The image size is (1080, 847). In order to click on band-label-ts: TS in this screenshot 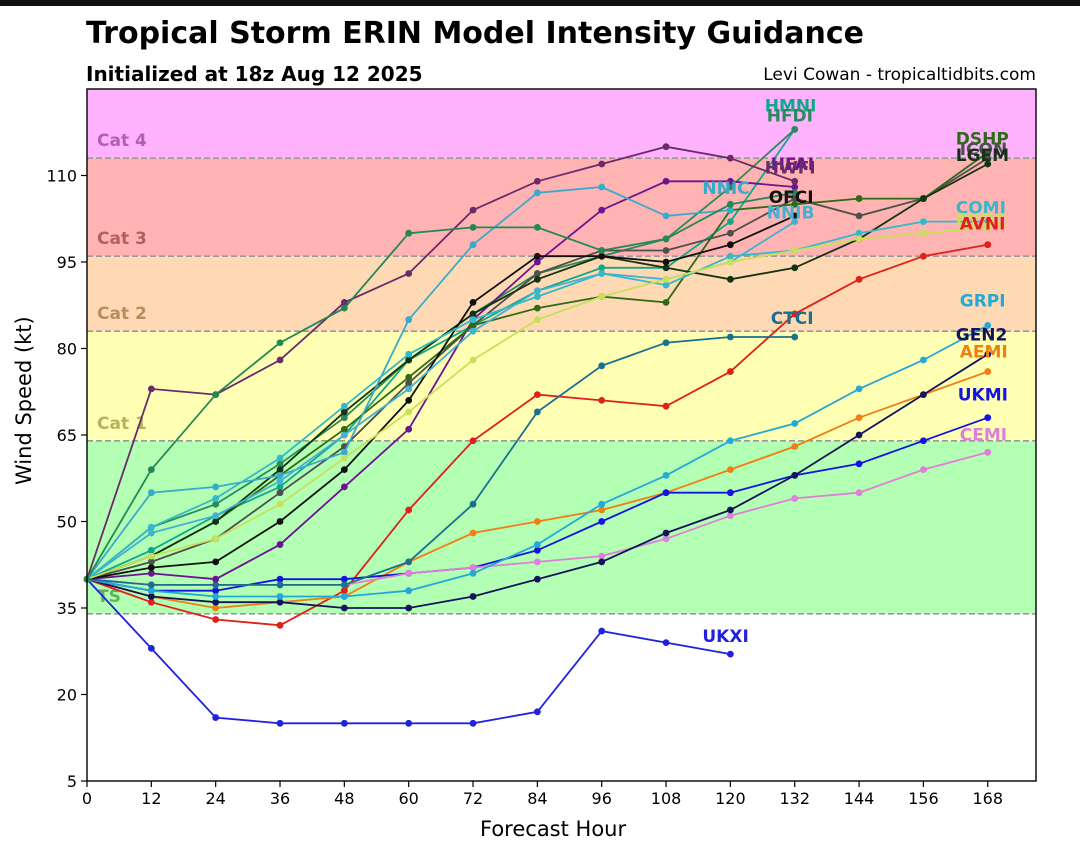, I will do `click(109, 597)`.